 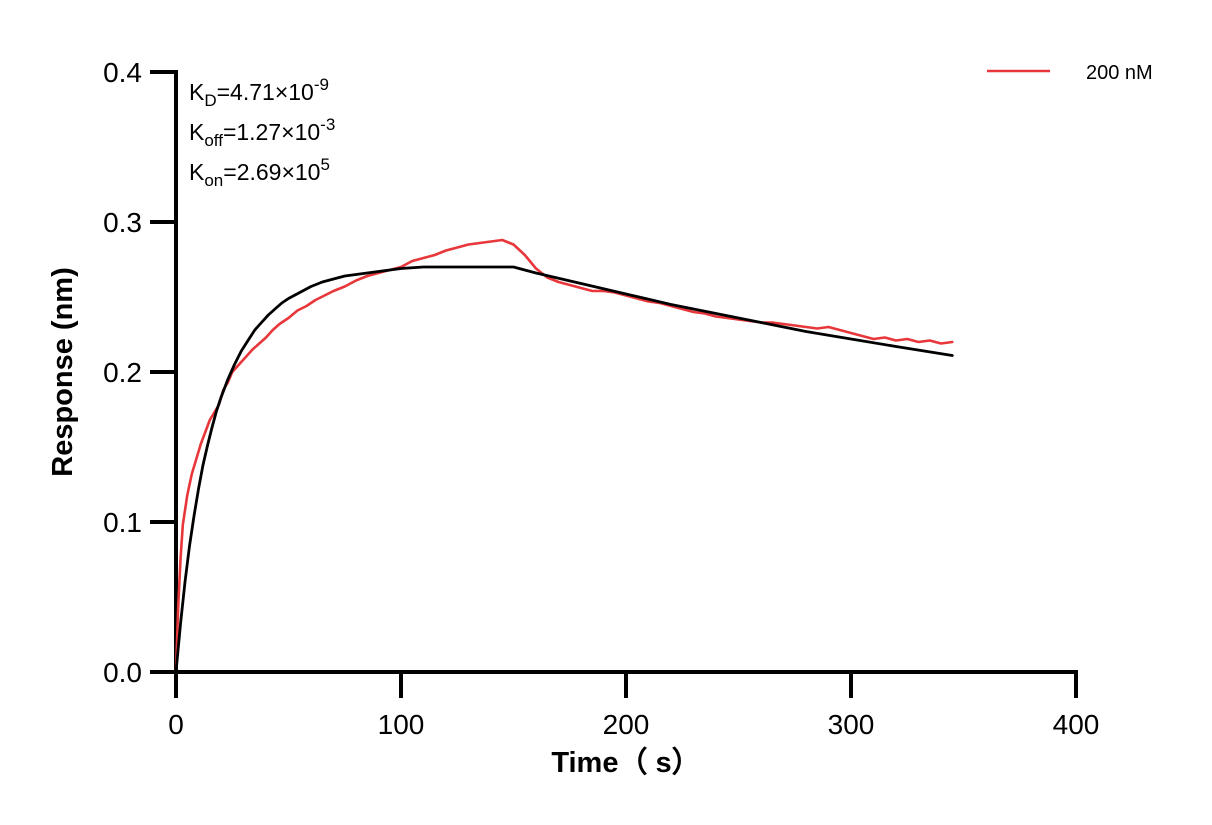 What do you see at coordinates (259, 92) in the screenshot?
I see `kinetic-constant-label: KD=4.71×10-9` at bounding box center [259, 92].